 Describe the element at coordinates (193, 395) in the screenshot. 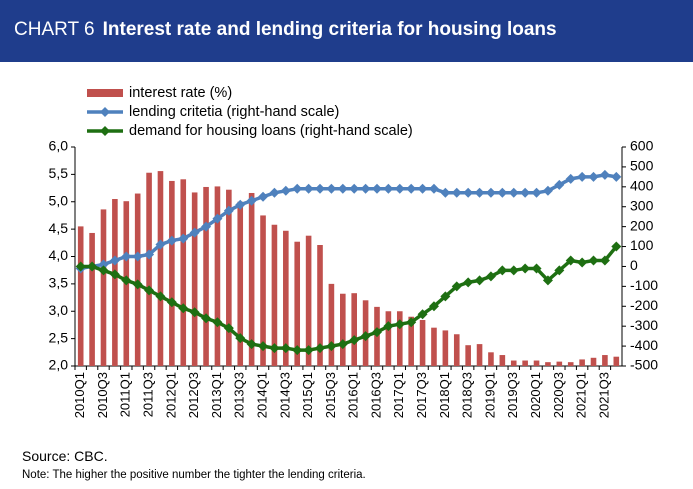

I see `x-tick-label: 2012Q3` at that location.